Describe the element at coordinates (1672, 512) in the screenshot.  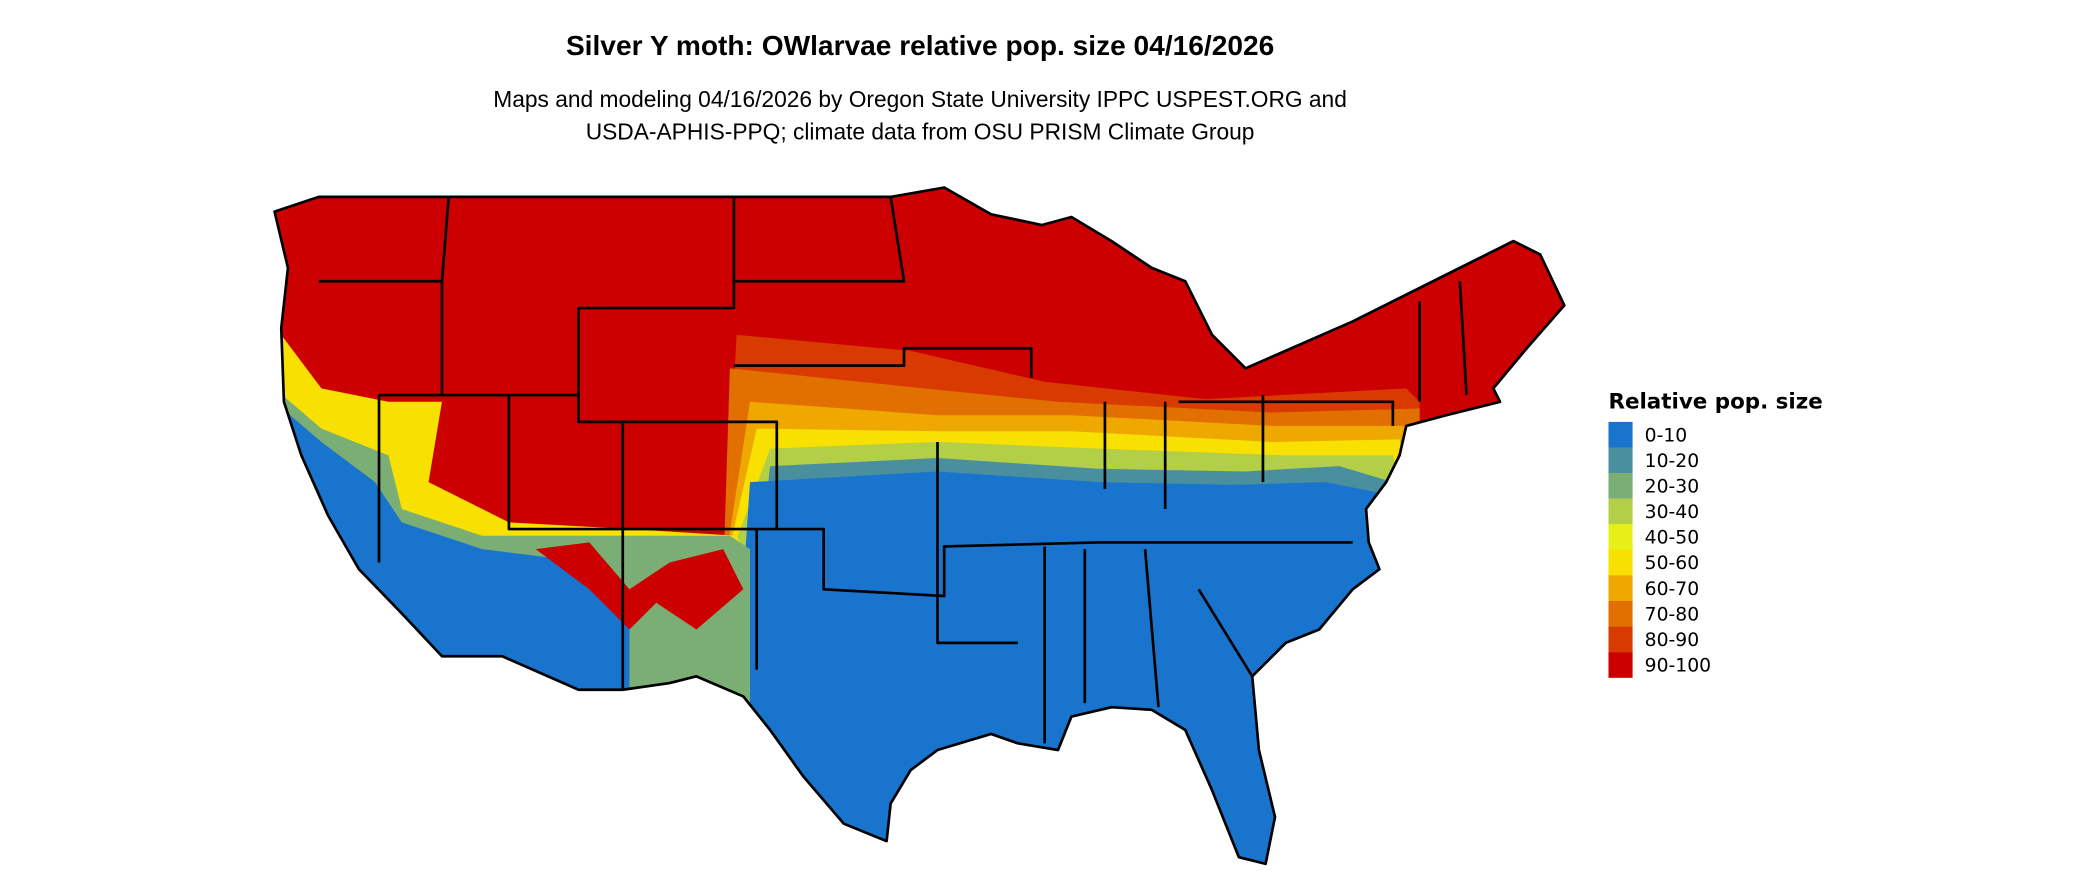
I see `legend-label: 30-40` at that location.